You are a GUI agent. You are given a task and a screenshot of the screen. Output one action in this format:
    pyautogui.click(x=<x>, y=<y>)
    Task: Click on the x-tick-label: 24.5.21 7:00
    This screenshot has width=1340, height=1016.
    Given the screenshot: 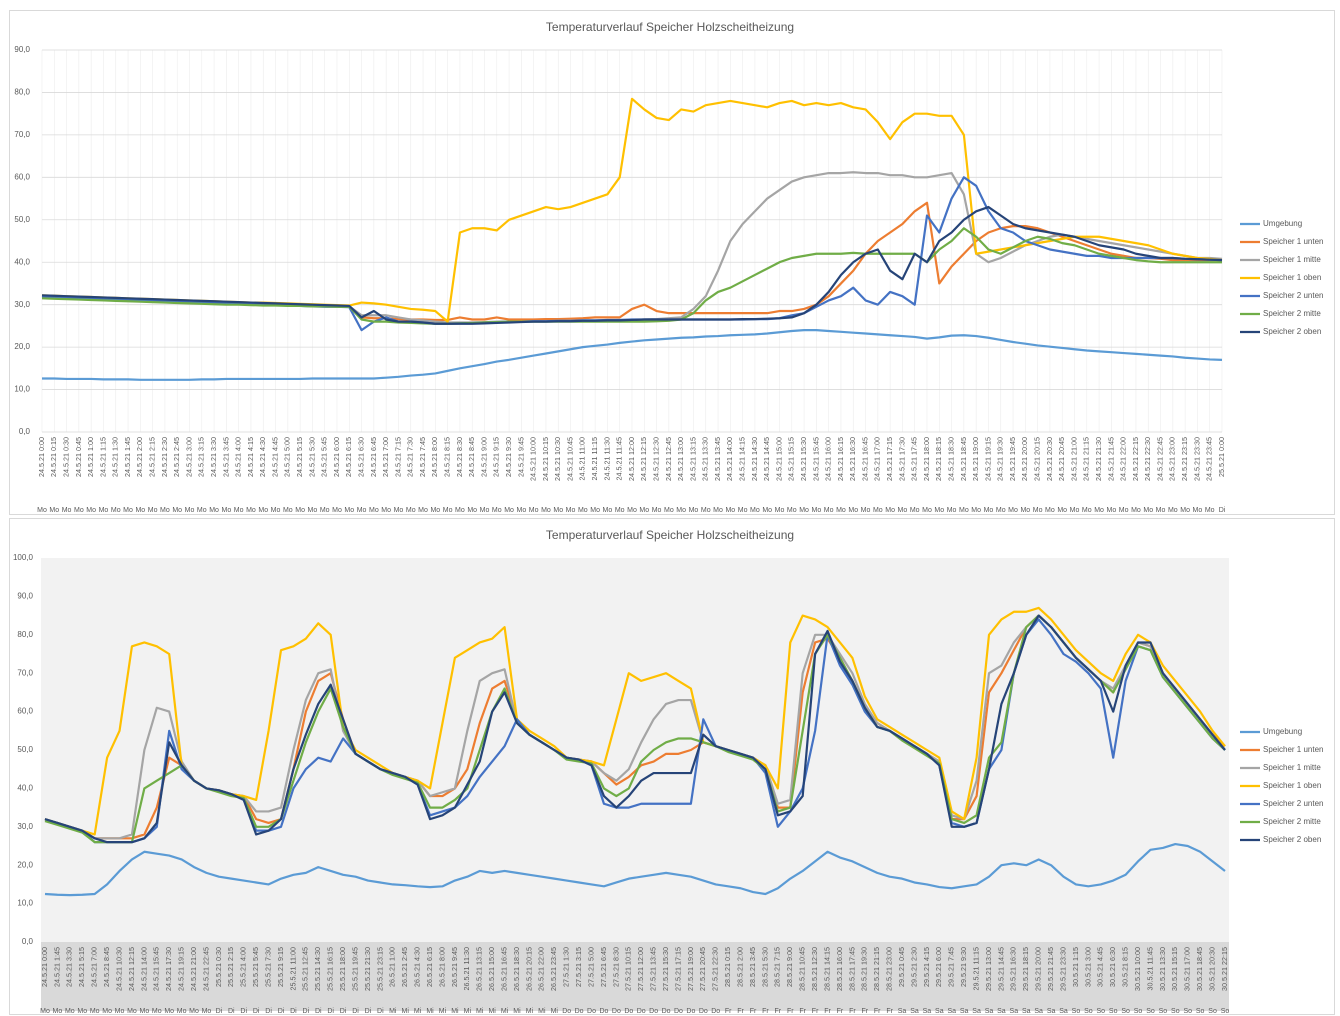 What is the action you would take?
    pyautogui.click(x=94, y=967)
    